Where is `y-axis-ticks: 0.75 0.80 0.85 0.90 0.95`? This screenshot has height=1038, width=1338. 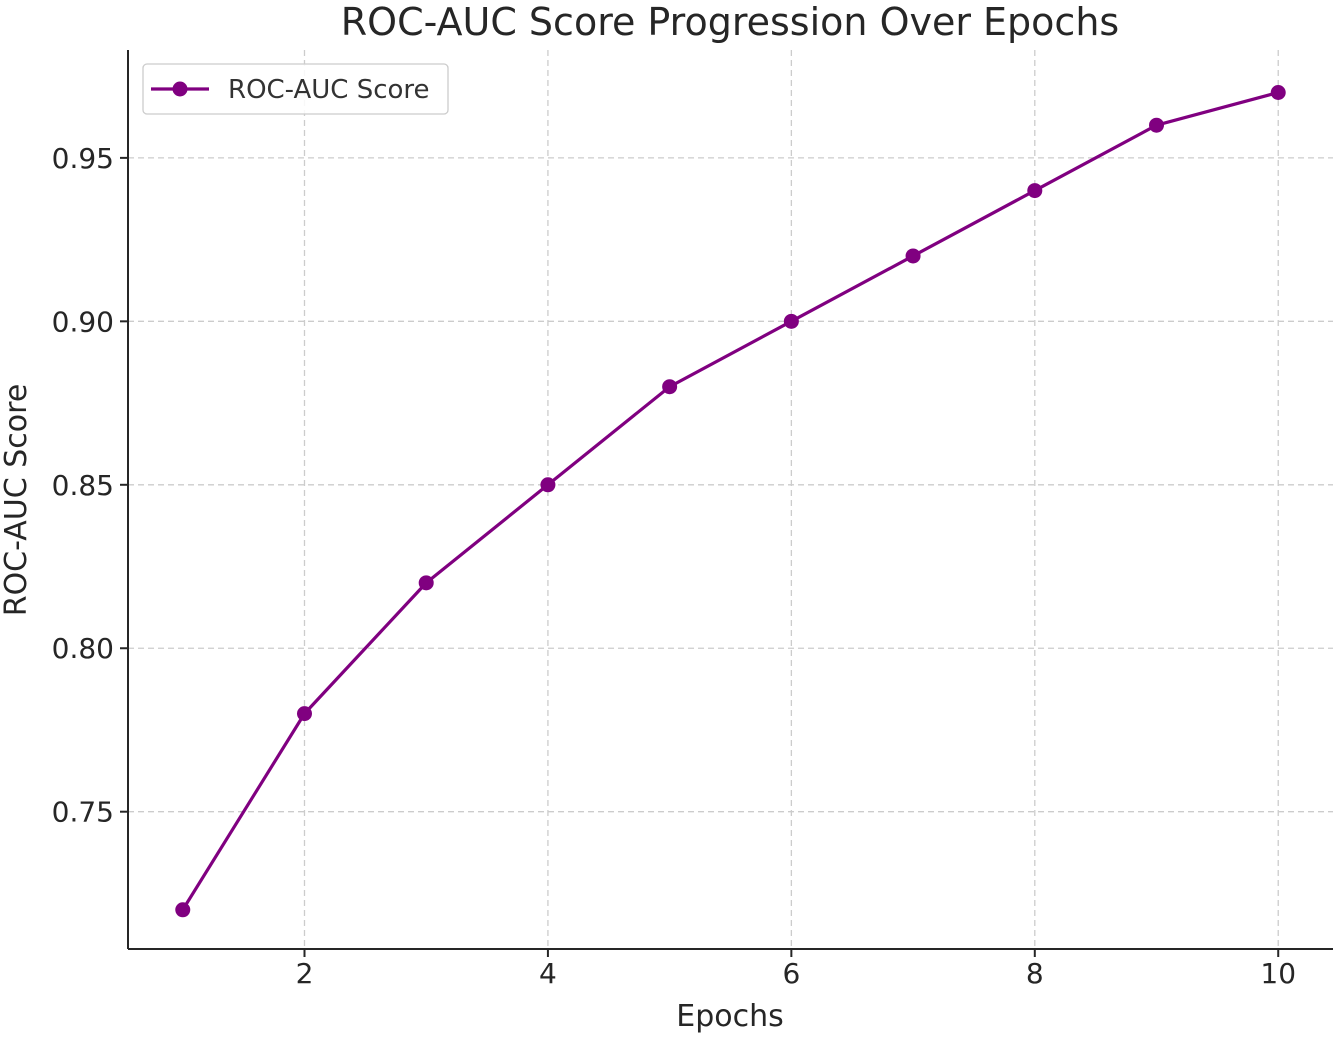 y-axis-ticks: 0.75 0.80 0.85 0.90 0.95 is located at coordinates (90, 485).